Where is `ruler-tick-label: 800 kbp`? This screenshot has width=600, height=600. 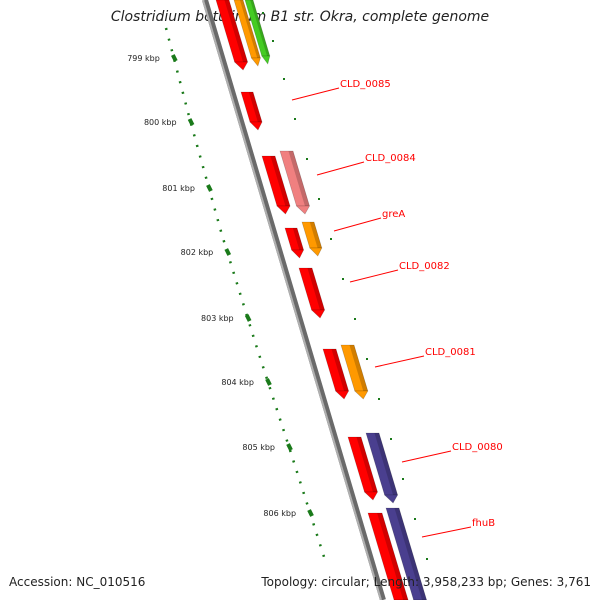
ruler-tick-label: 800 kbp is located at coordinates (160, 122).